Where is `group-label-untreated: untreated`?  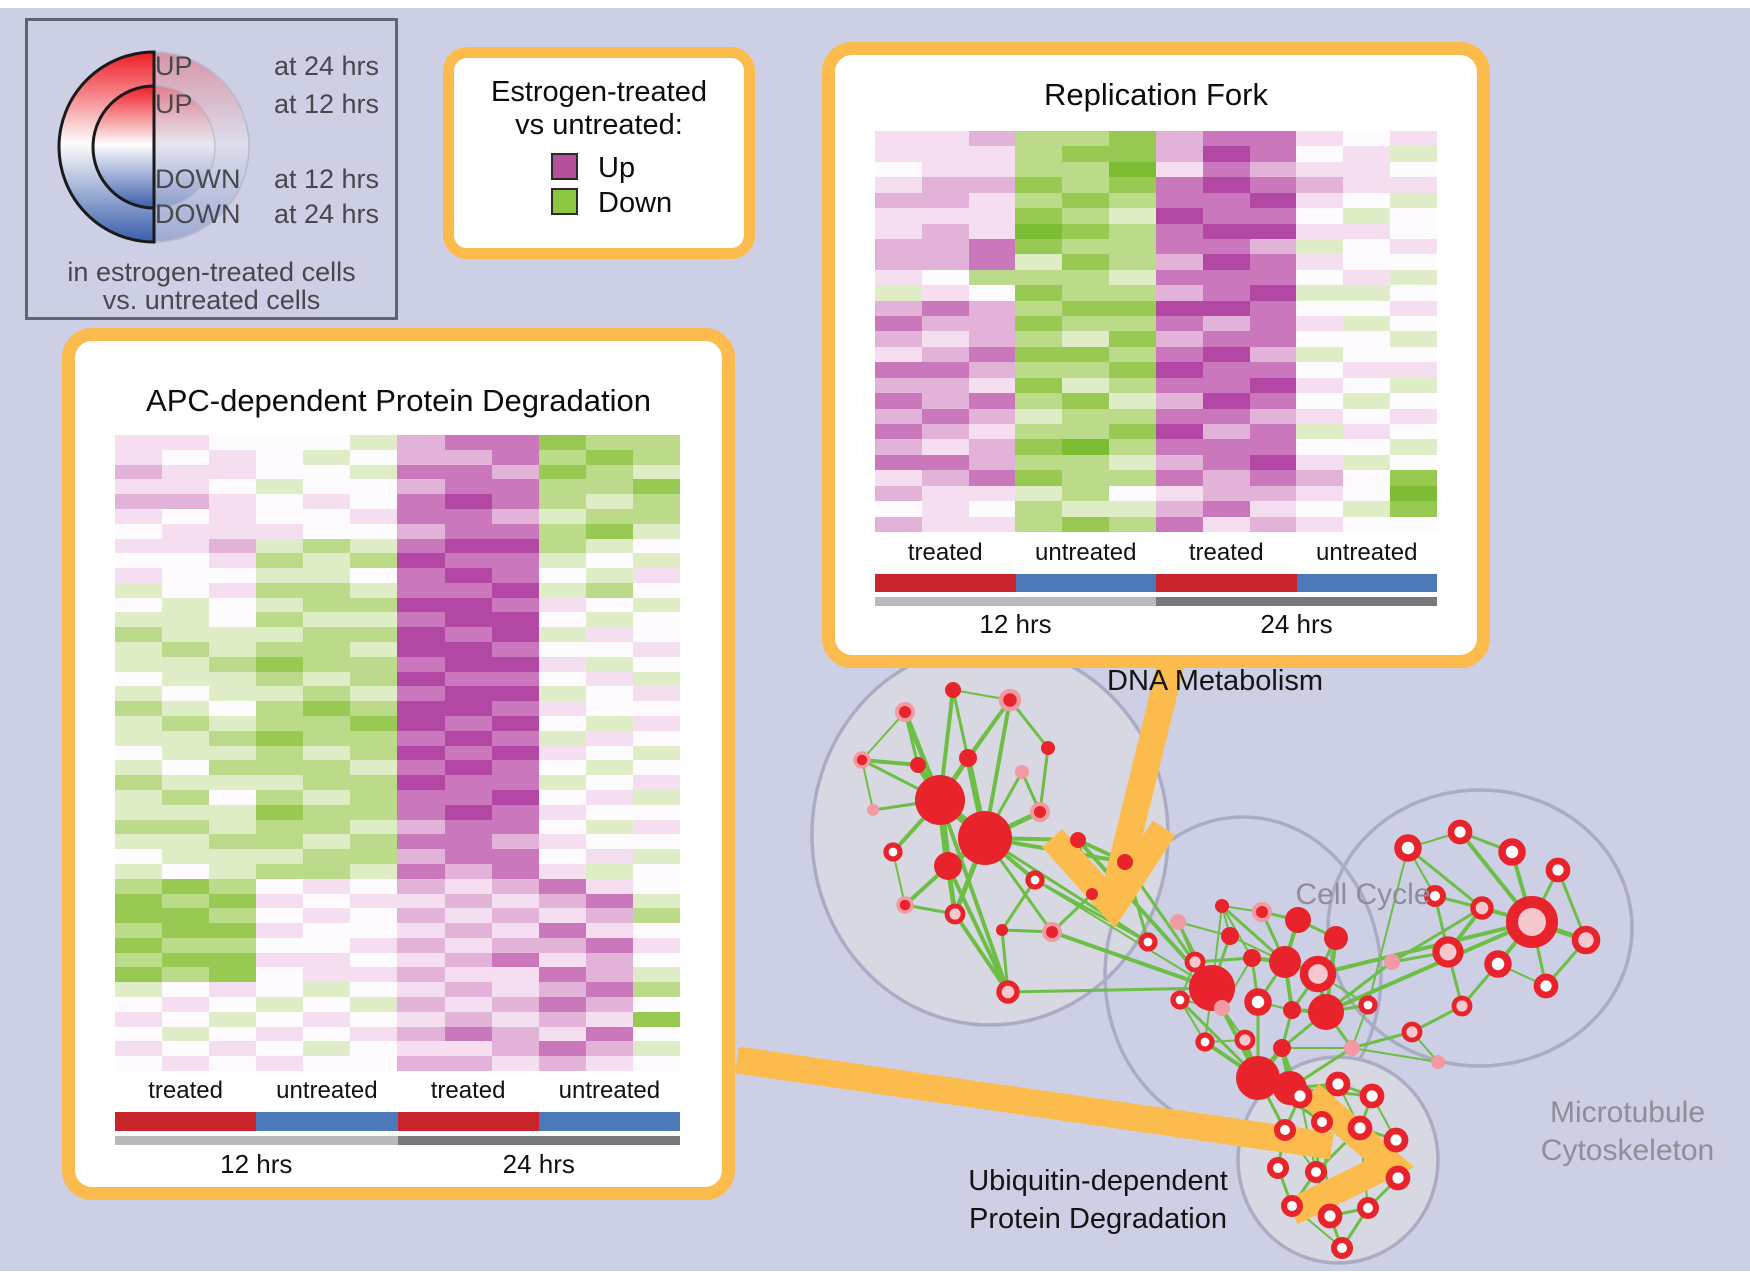 group-label-untreated: untreated is located at coordinates (1086, 552).